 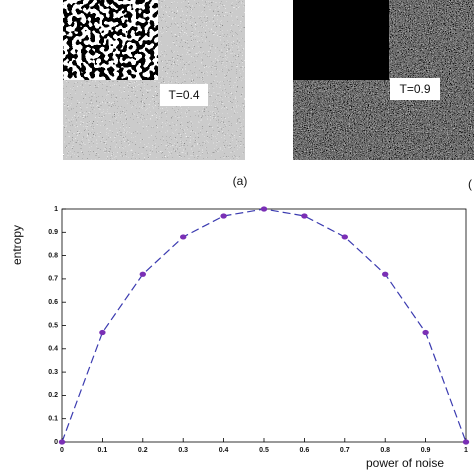 I want to click on x-tick-label: 0.2, so click(x=143, y=450).